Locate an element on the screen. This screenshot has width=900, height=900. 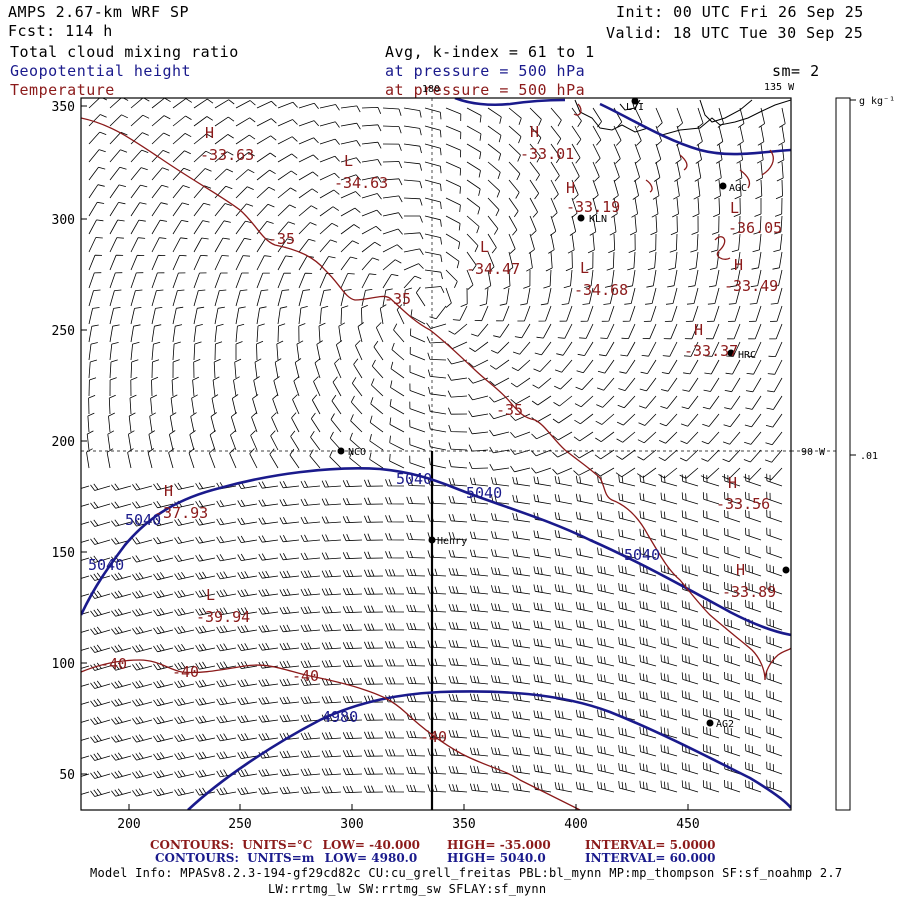
x-tick-label: 200 is located at coordinates (128, 824).